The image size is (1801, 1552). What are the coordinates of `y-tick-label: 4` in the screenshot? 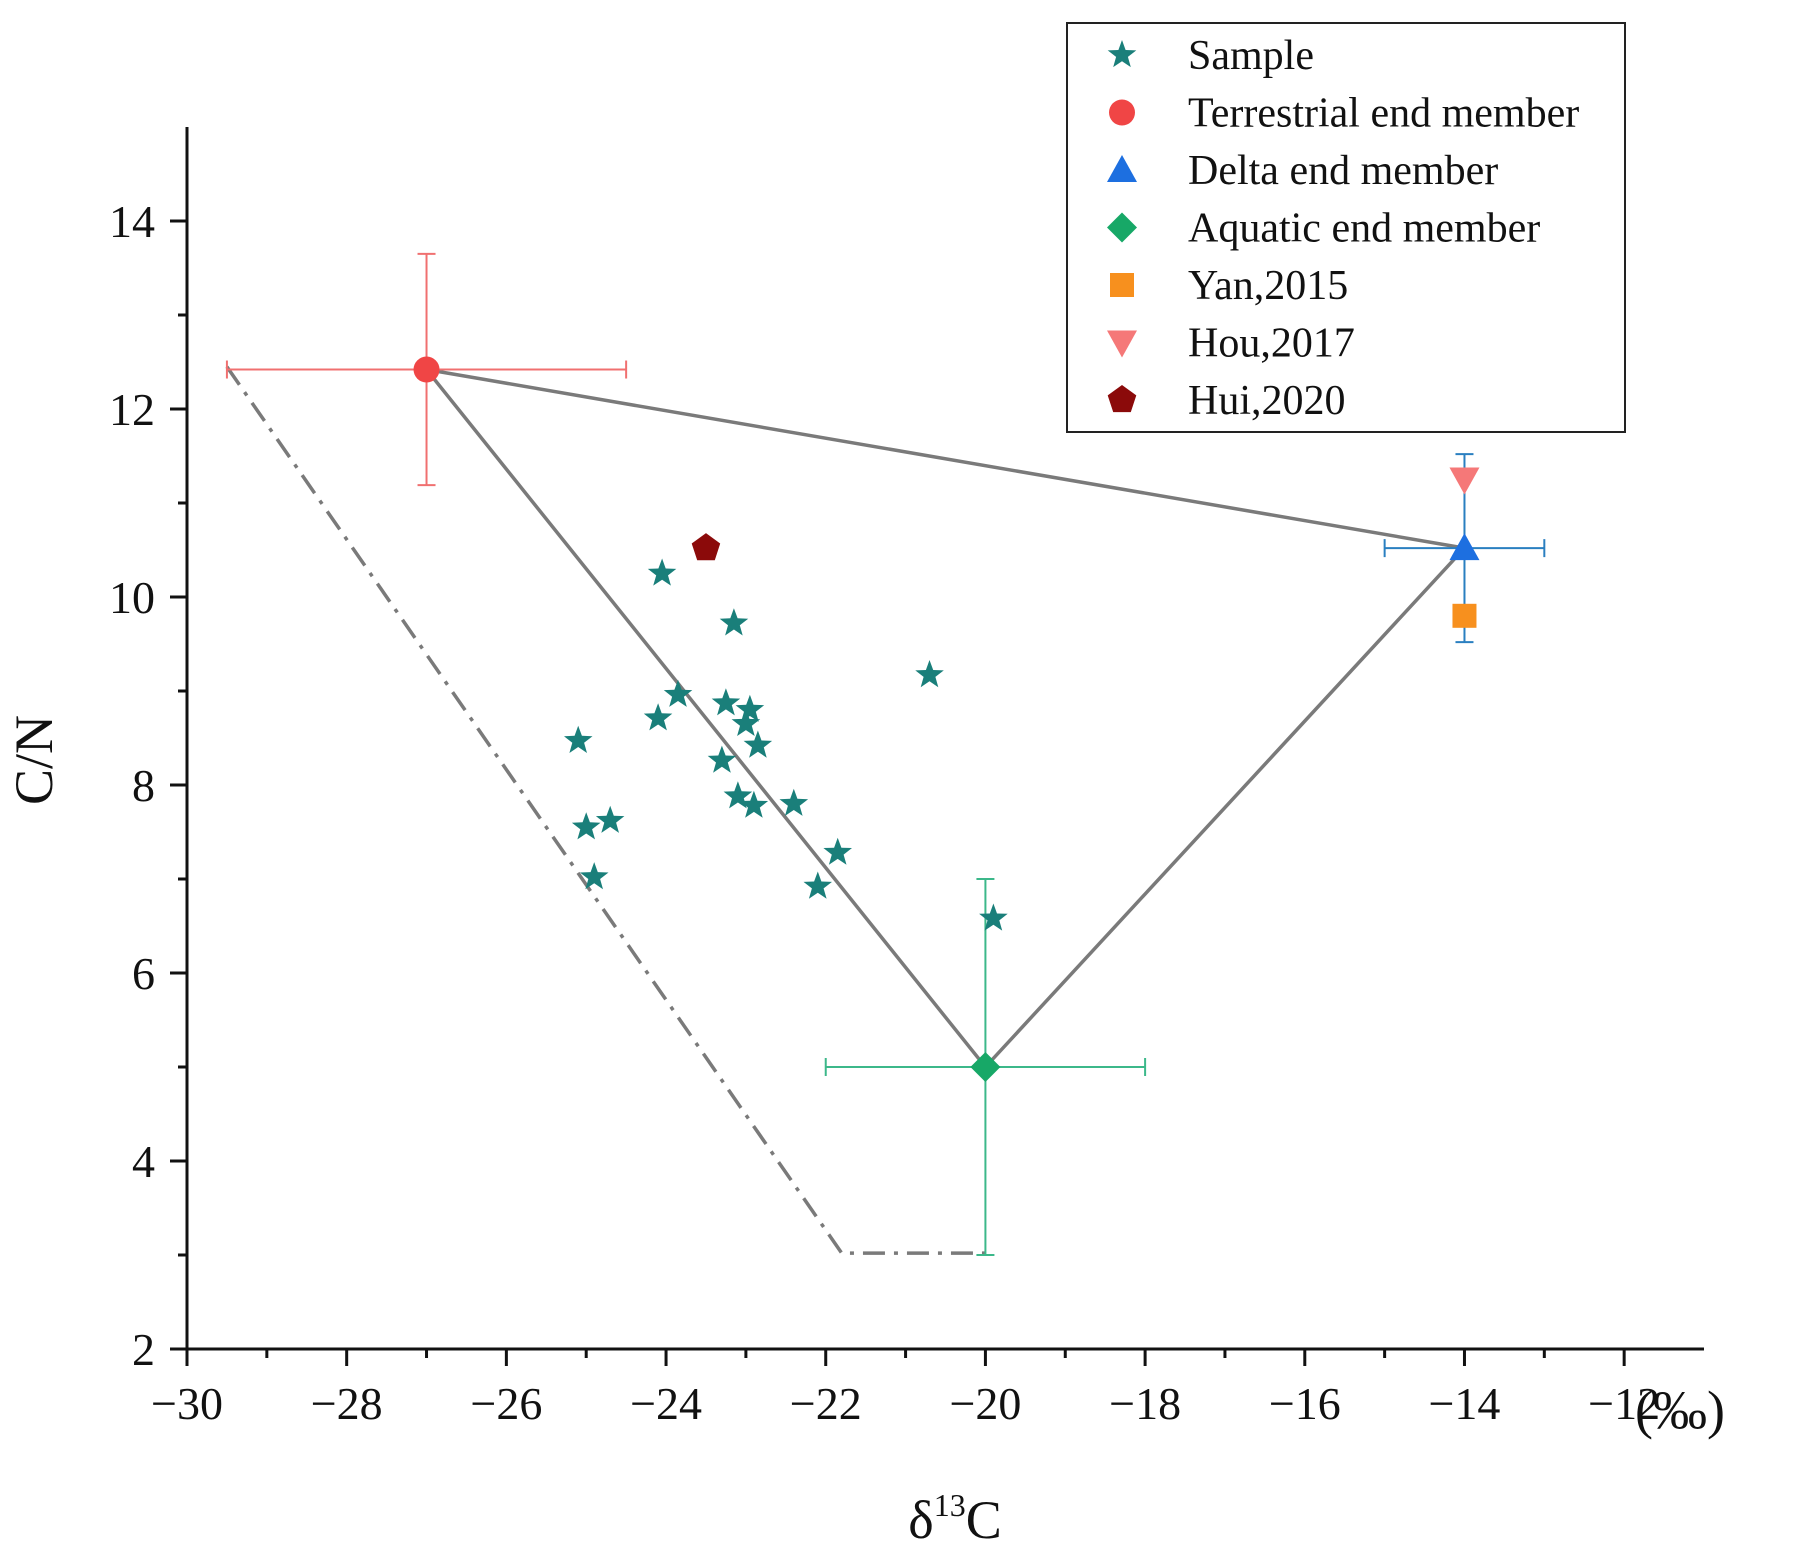 It's located at (143, 1161).